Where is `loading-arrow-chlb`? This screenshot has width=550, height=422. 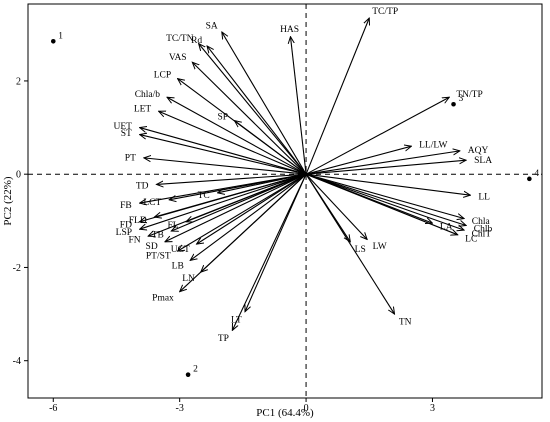 loading-arrow-chlb is located at coordinates (385, 199).